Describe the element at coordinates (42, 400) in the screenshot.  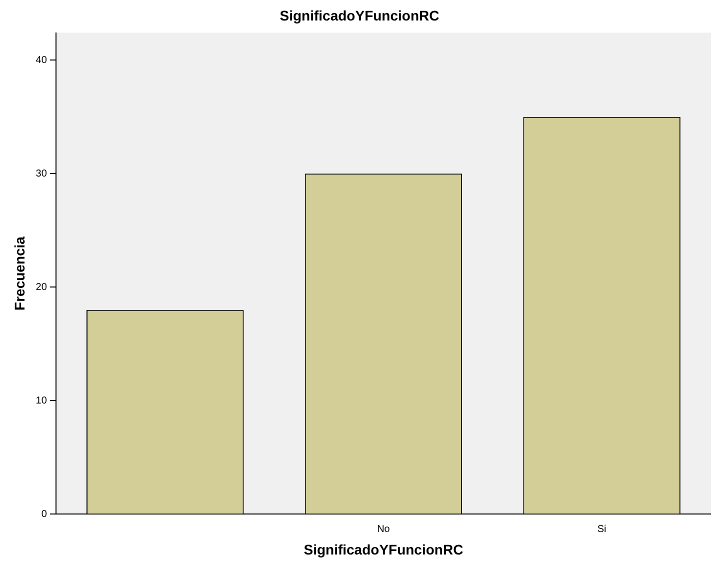
I see `y-tick-label: 10` at that location.